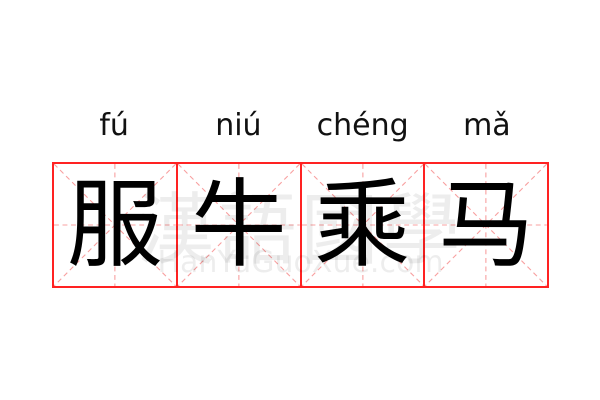  I want to click on character-cell: 牛, so click(239, 225).